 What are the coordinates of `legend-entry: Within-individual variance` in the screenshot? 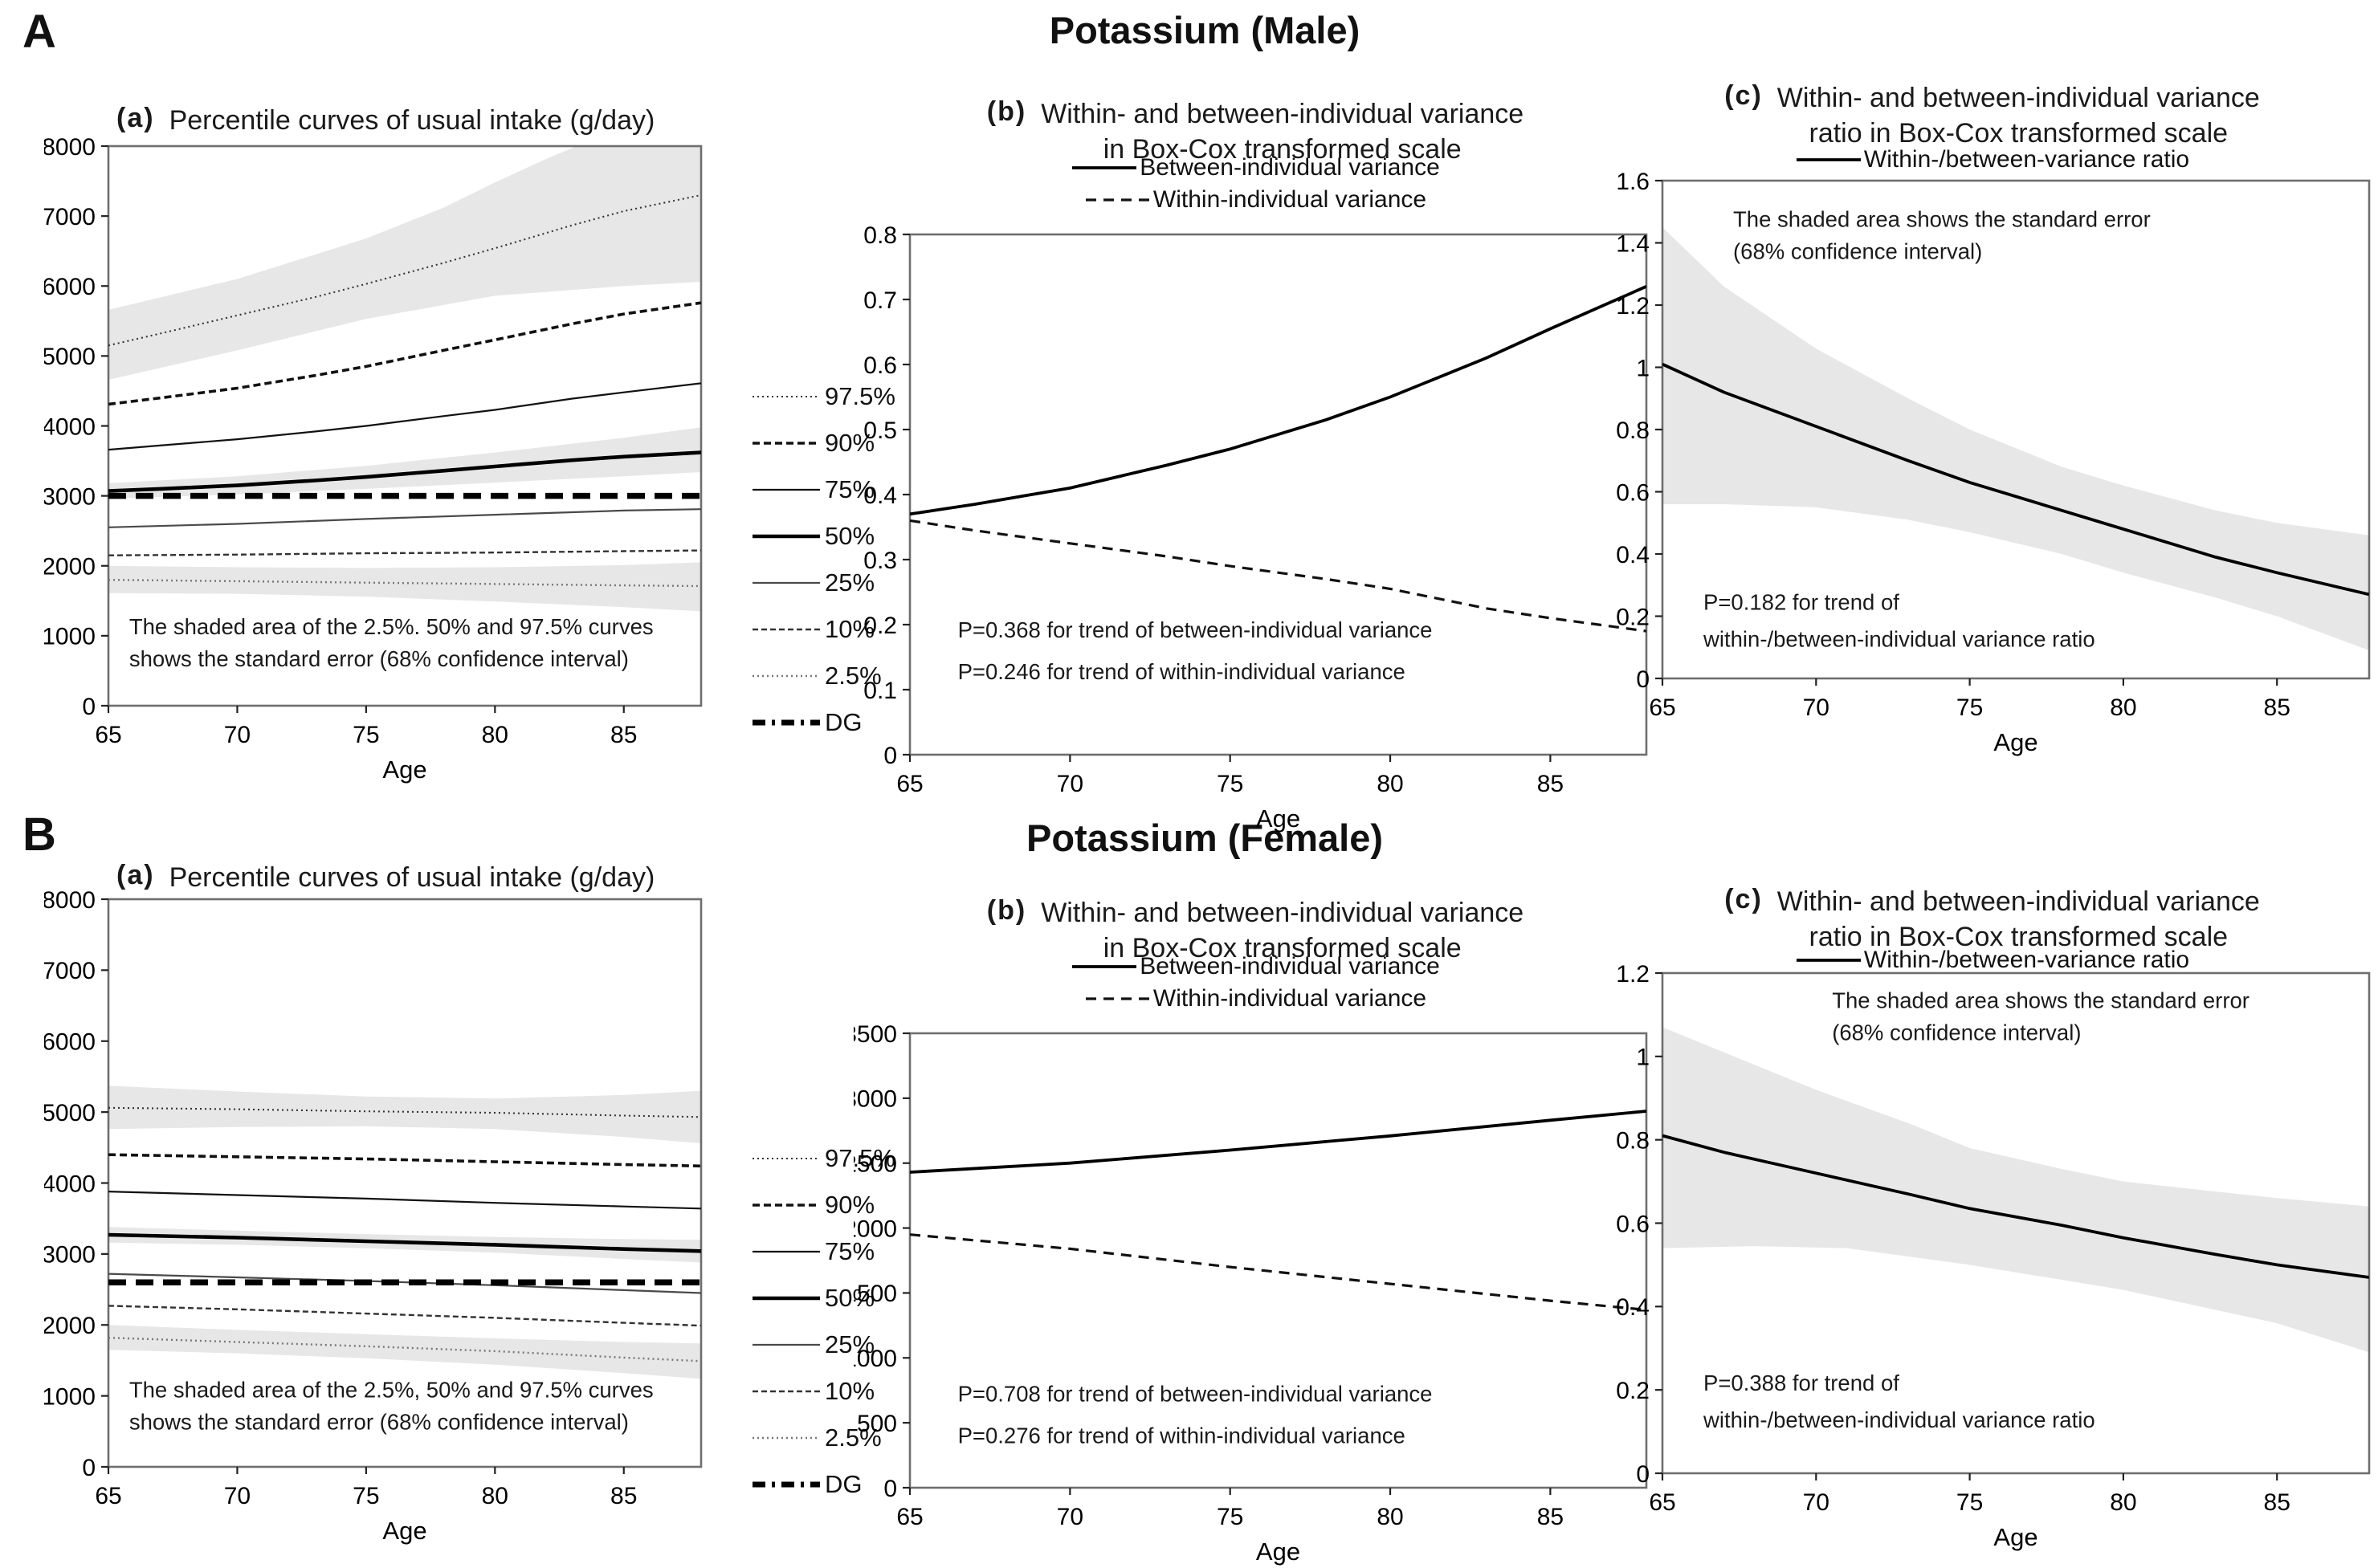 It's located at (1255, 200).